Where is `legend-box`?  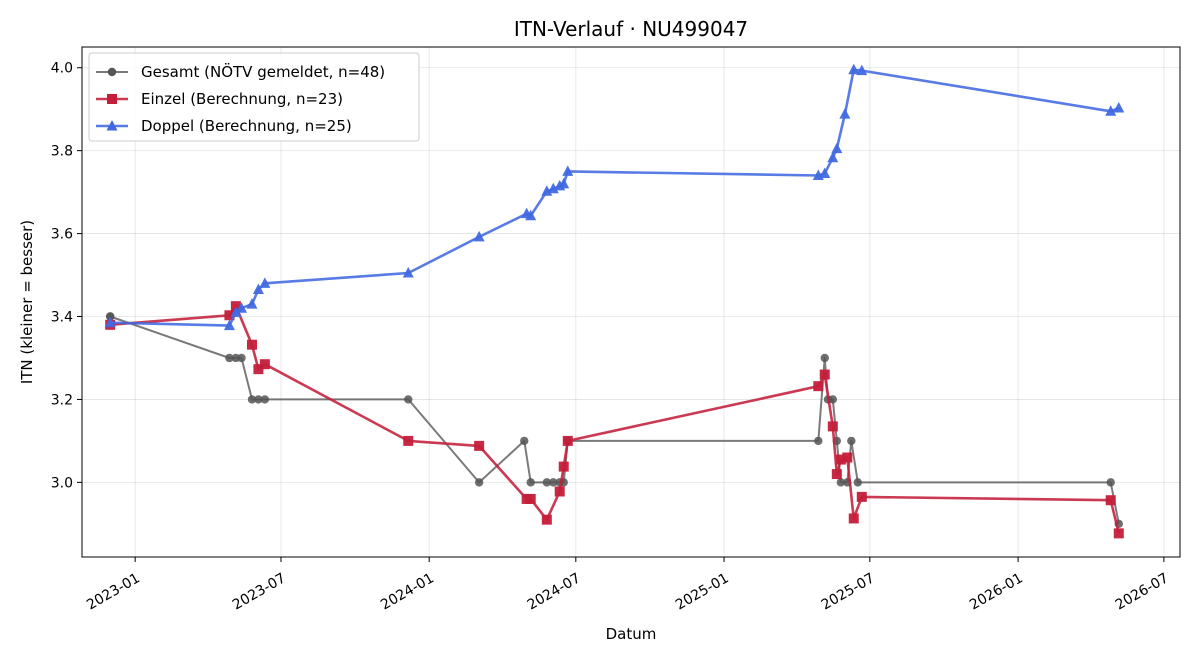
legend-box is located at coordinates (254, 97).